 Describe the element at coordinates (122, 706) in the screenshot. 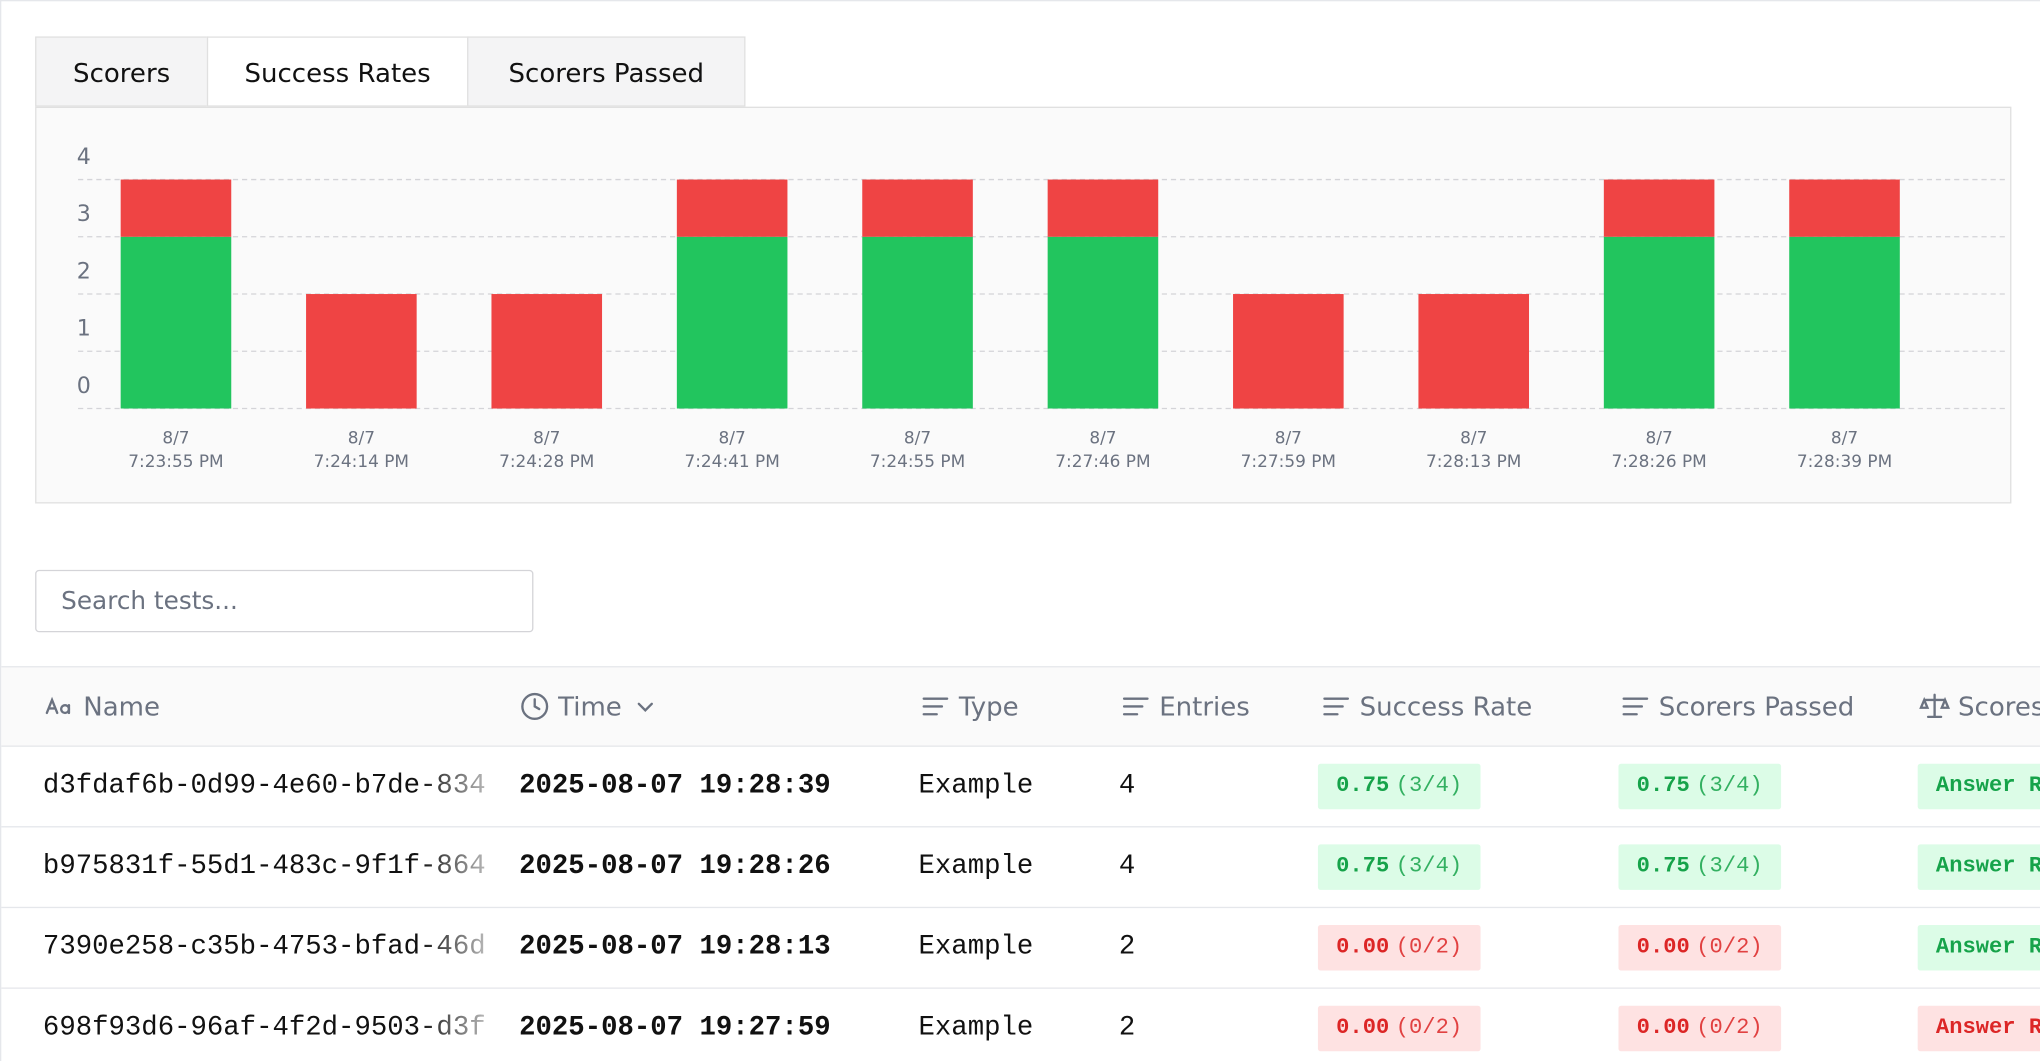

I see `column-label: Name` at that location.